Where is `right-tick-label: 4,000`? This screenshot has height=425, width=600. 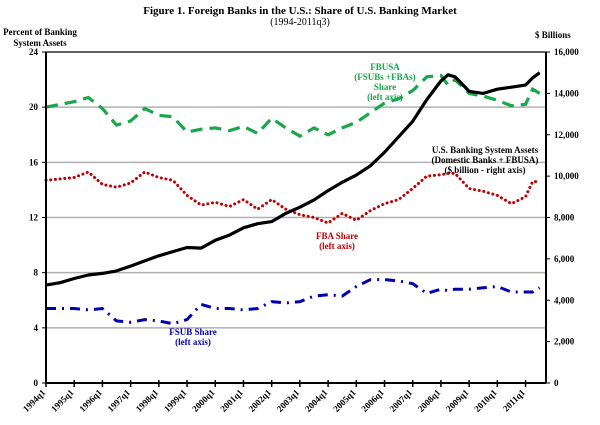
right-tick-label: 4,000 is located at coordinates (564, 300).